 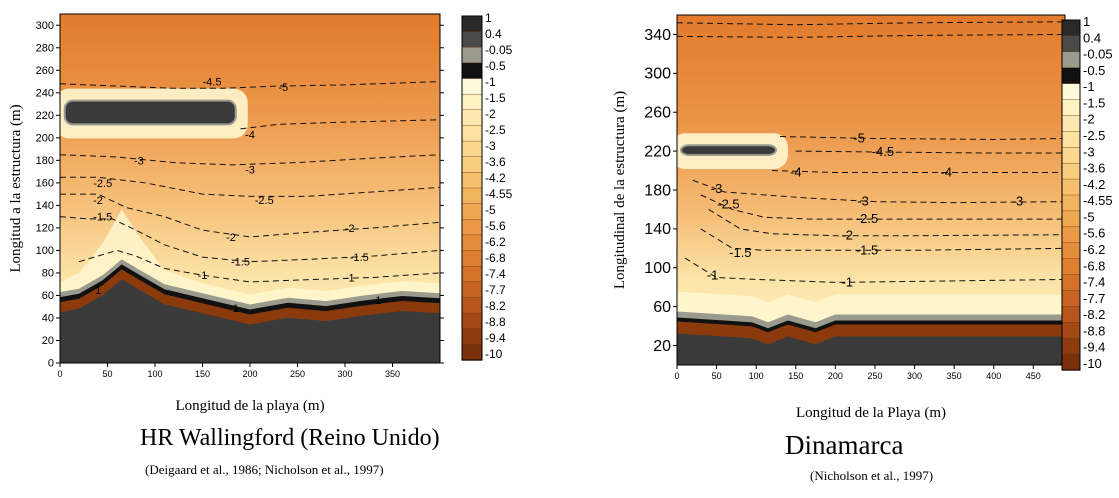 What do you see at coordinates (835, 376) in the screenshot?
I see `right-x-tick-label: 200` at bounding box center [835, 376].